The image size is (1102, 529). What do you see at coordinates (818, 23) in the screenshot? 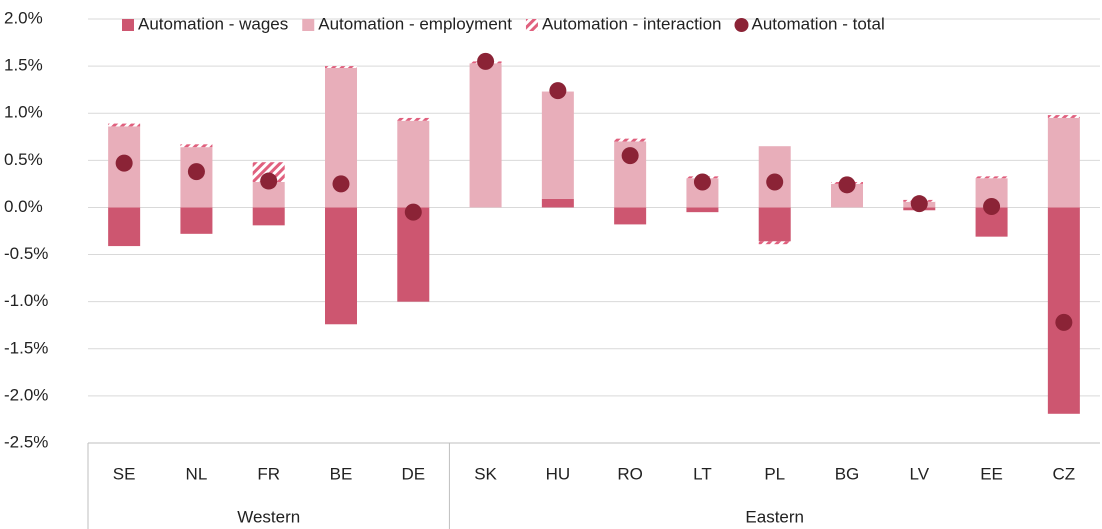
I see `legend-label: Automation - total` at bounding box center [818, 23].